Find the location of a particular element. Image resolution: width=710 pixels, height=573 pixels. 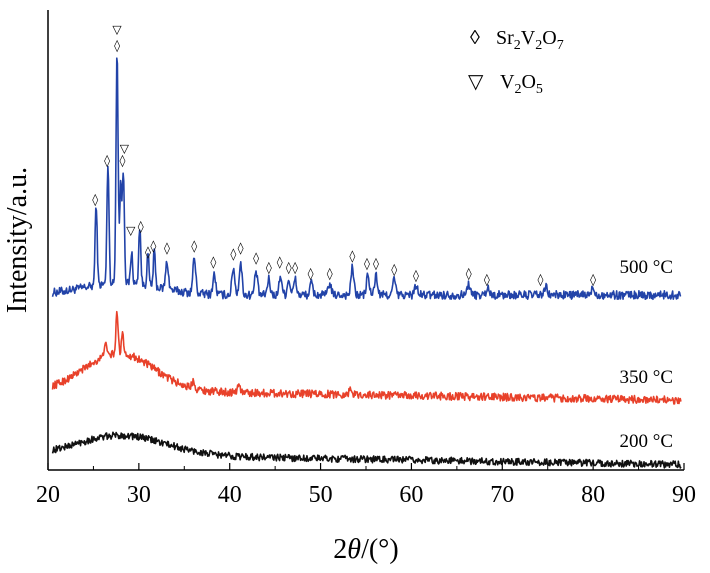

y-axis-title: Intensity/a.u. is located at coordinates (17, 240).